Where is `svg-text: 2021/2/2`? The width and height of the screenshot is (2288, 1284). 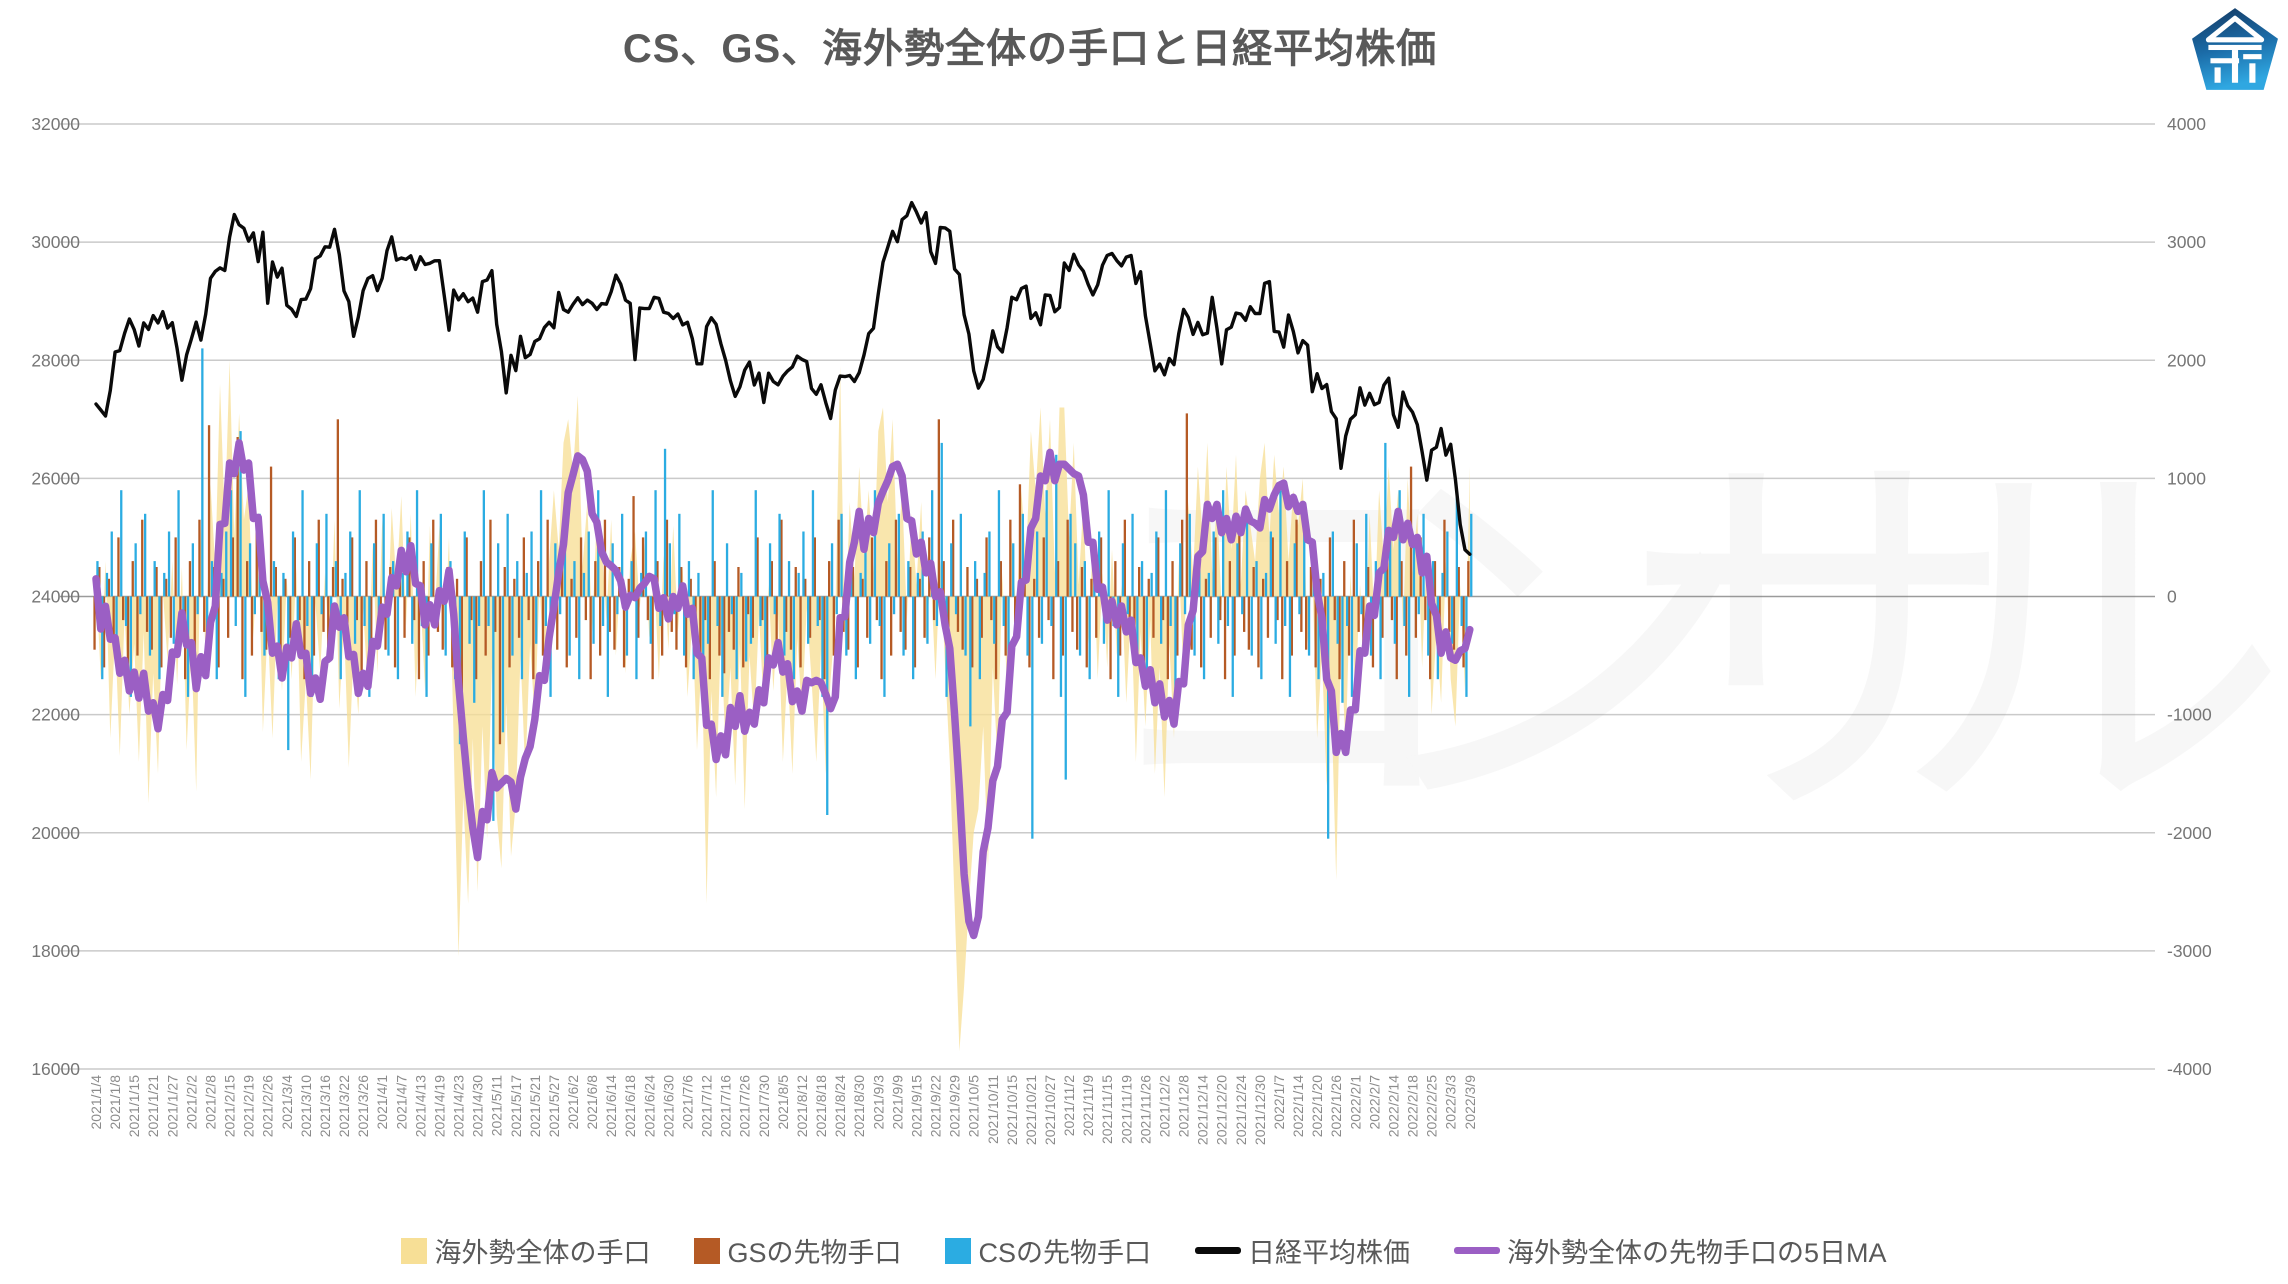
svg-text: 2021/2/2 is located at coordinates (191, 1102).